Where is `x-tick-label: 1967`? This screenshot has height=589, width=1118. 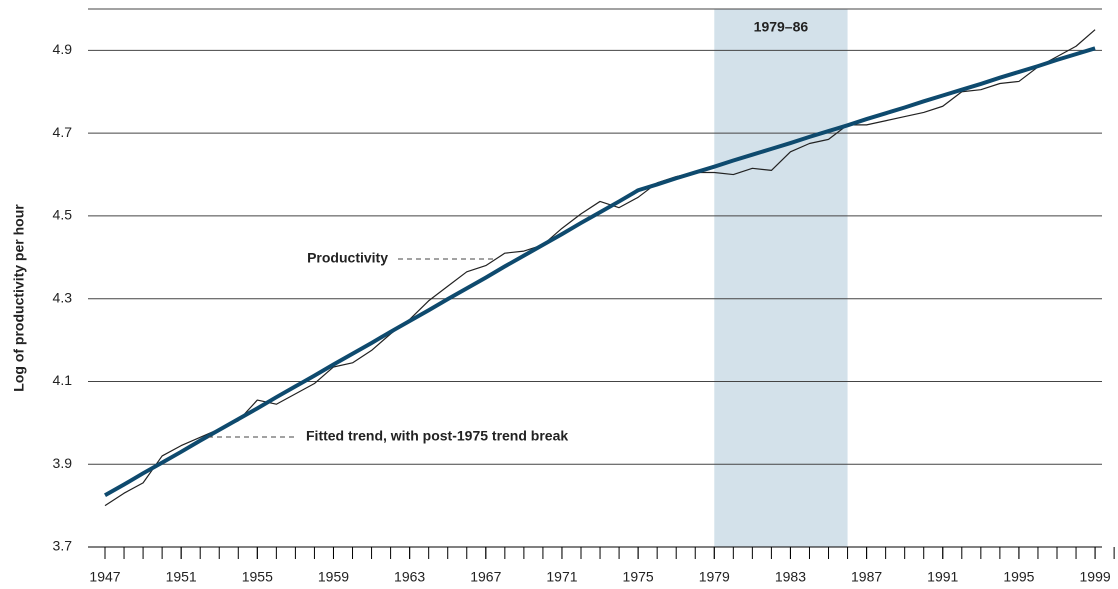
x-tick-label: 1967 is located at coordinates (485, 577).